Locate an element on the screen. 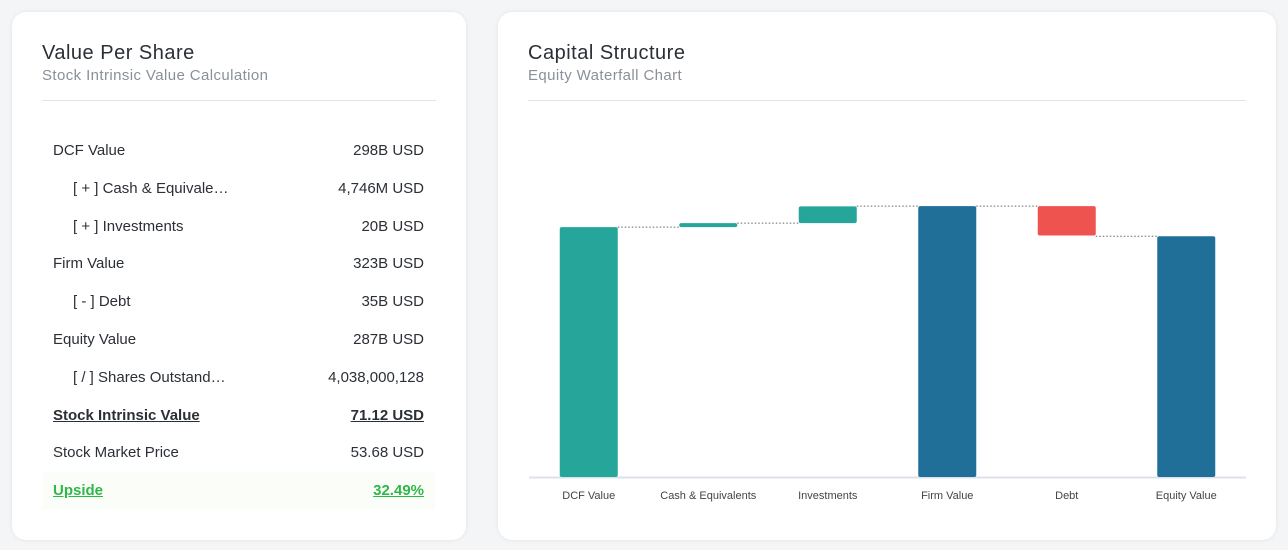 The height and width of the screenshot is (550, 1288). chart-title: Capital Structure is located at coordinates (607, 53).